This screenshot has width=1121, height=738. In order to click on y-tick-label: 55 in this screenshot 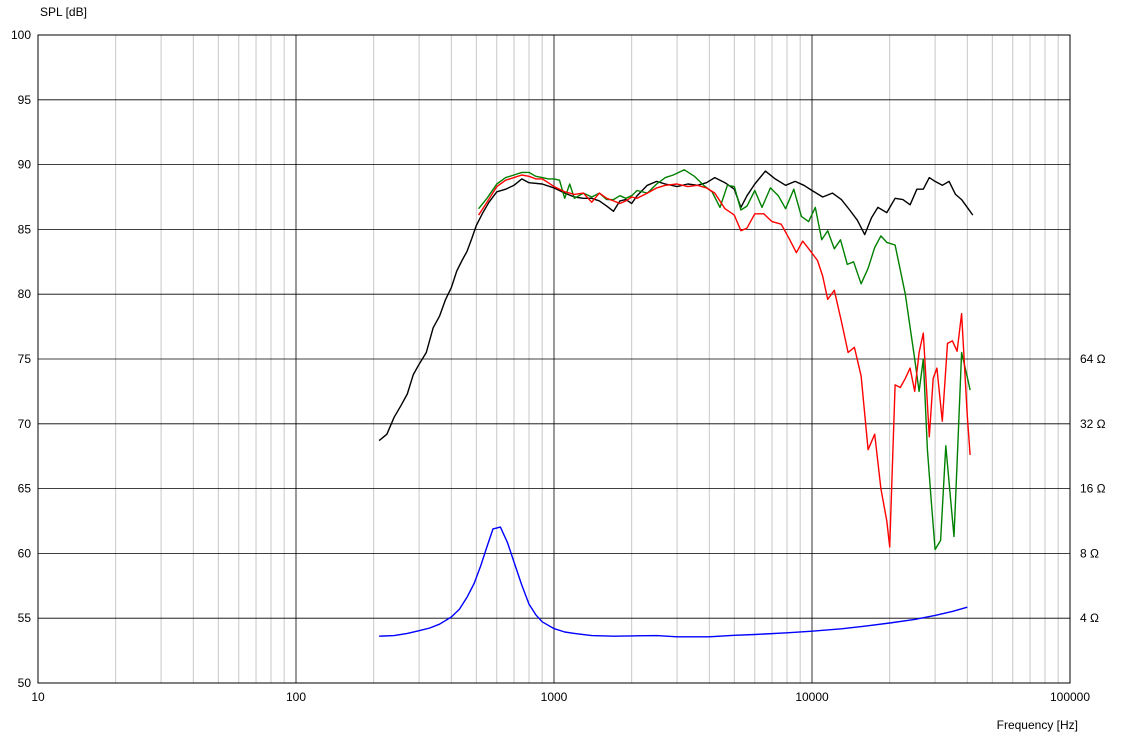, I will do `click(25, 618)`.